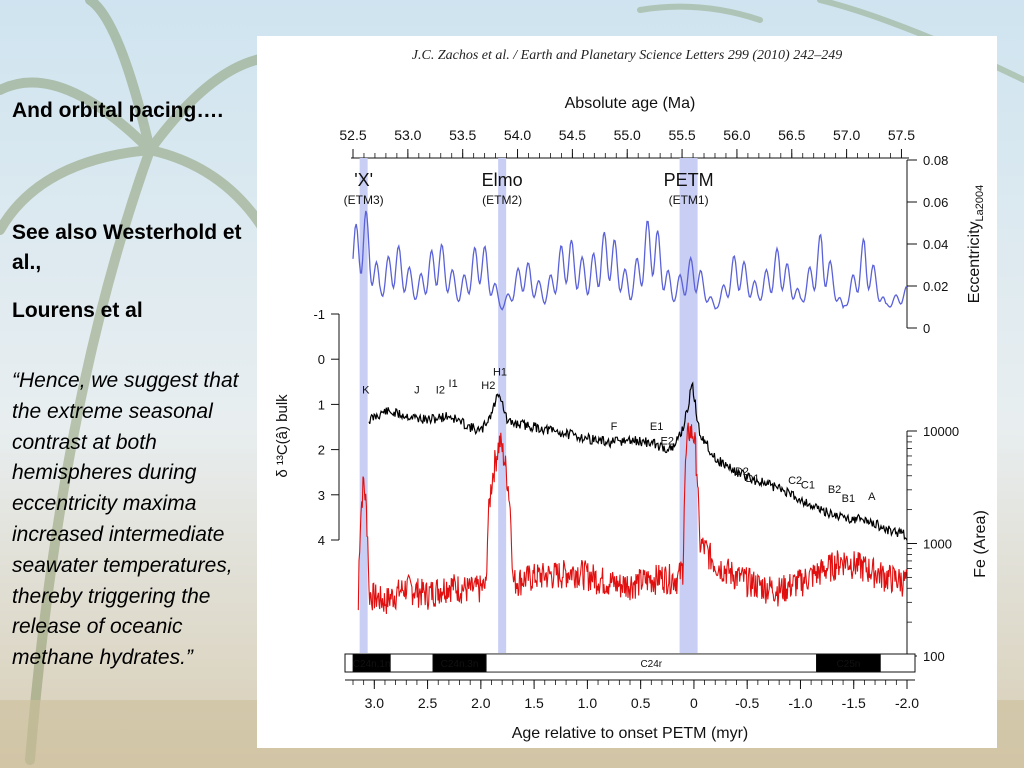 Image resolution: width=1024 pixels, height=768 pixels. Describe the element at coordinates (352, 135) in the screenshot. I see `top-axis-tick-label: 52.5` at that location.